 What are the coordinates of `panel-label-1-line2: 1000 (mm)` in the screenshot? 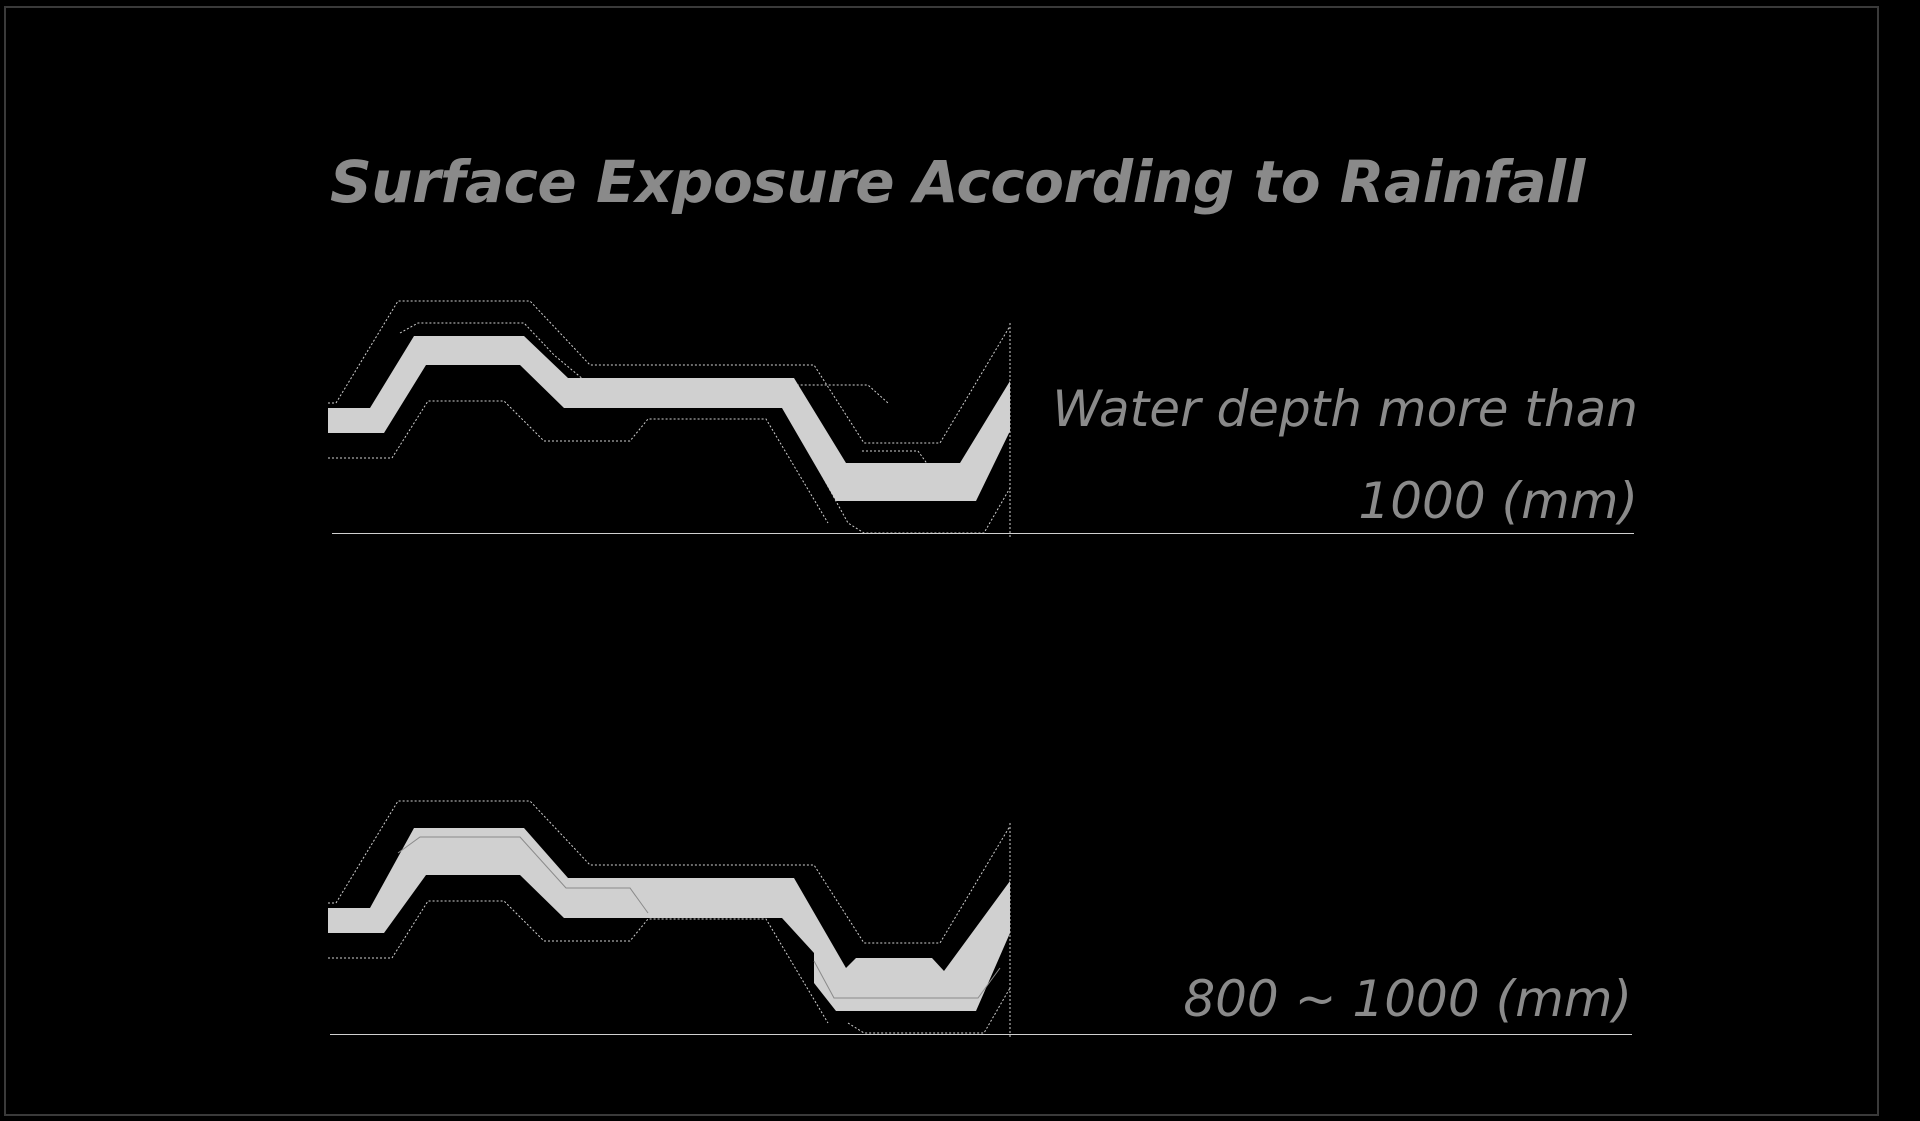 It's located at (1498, 501).